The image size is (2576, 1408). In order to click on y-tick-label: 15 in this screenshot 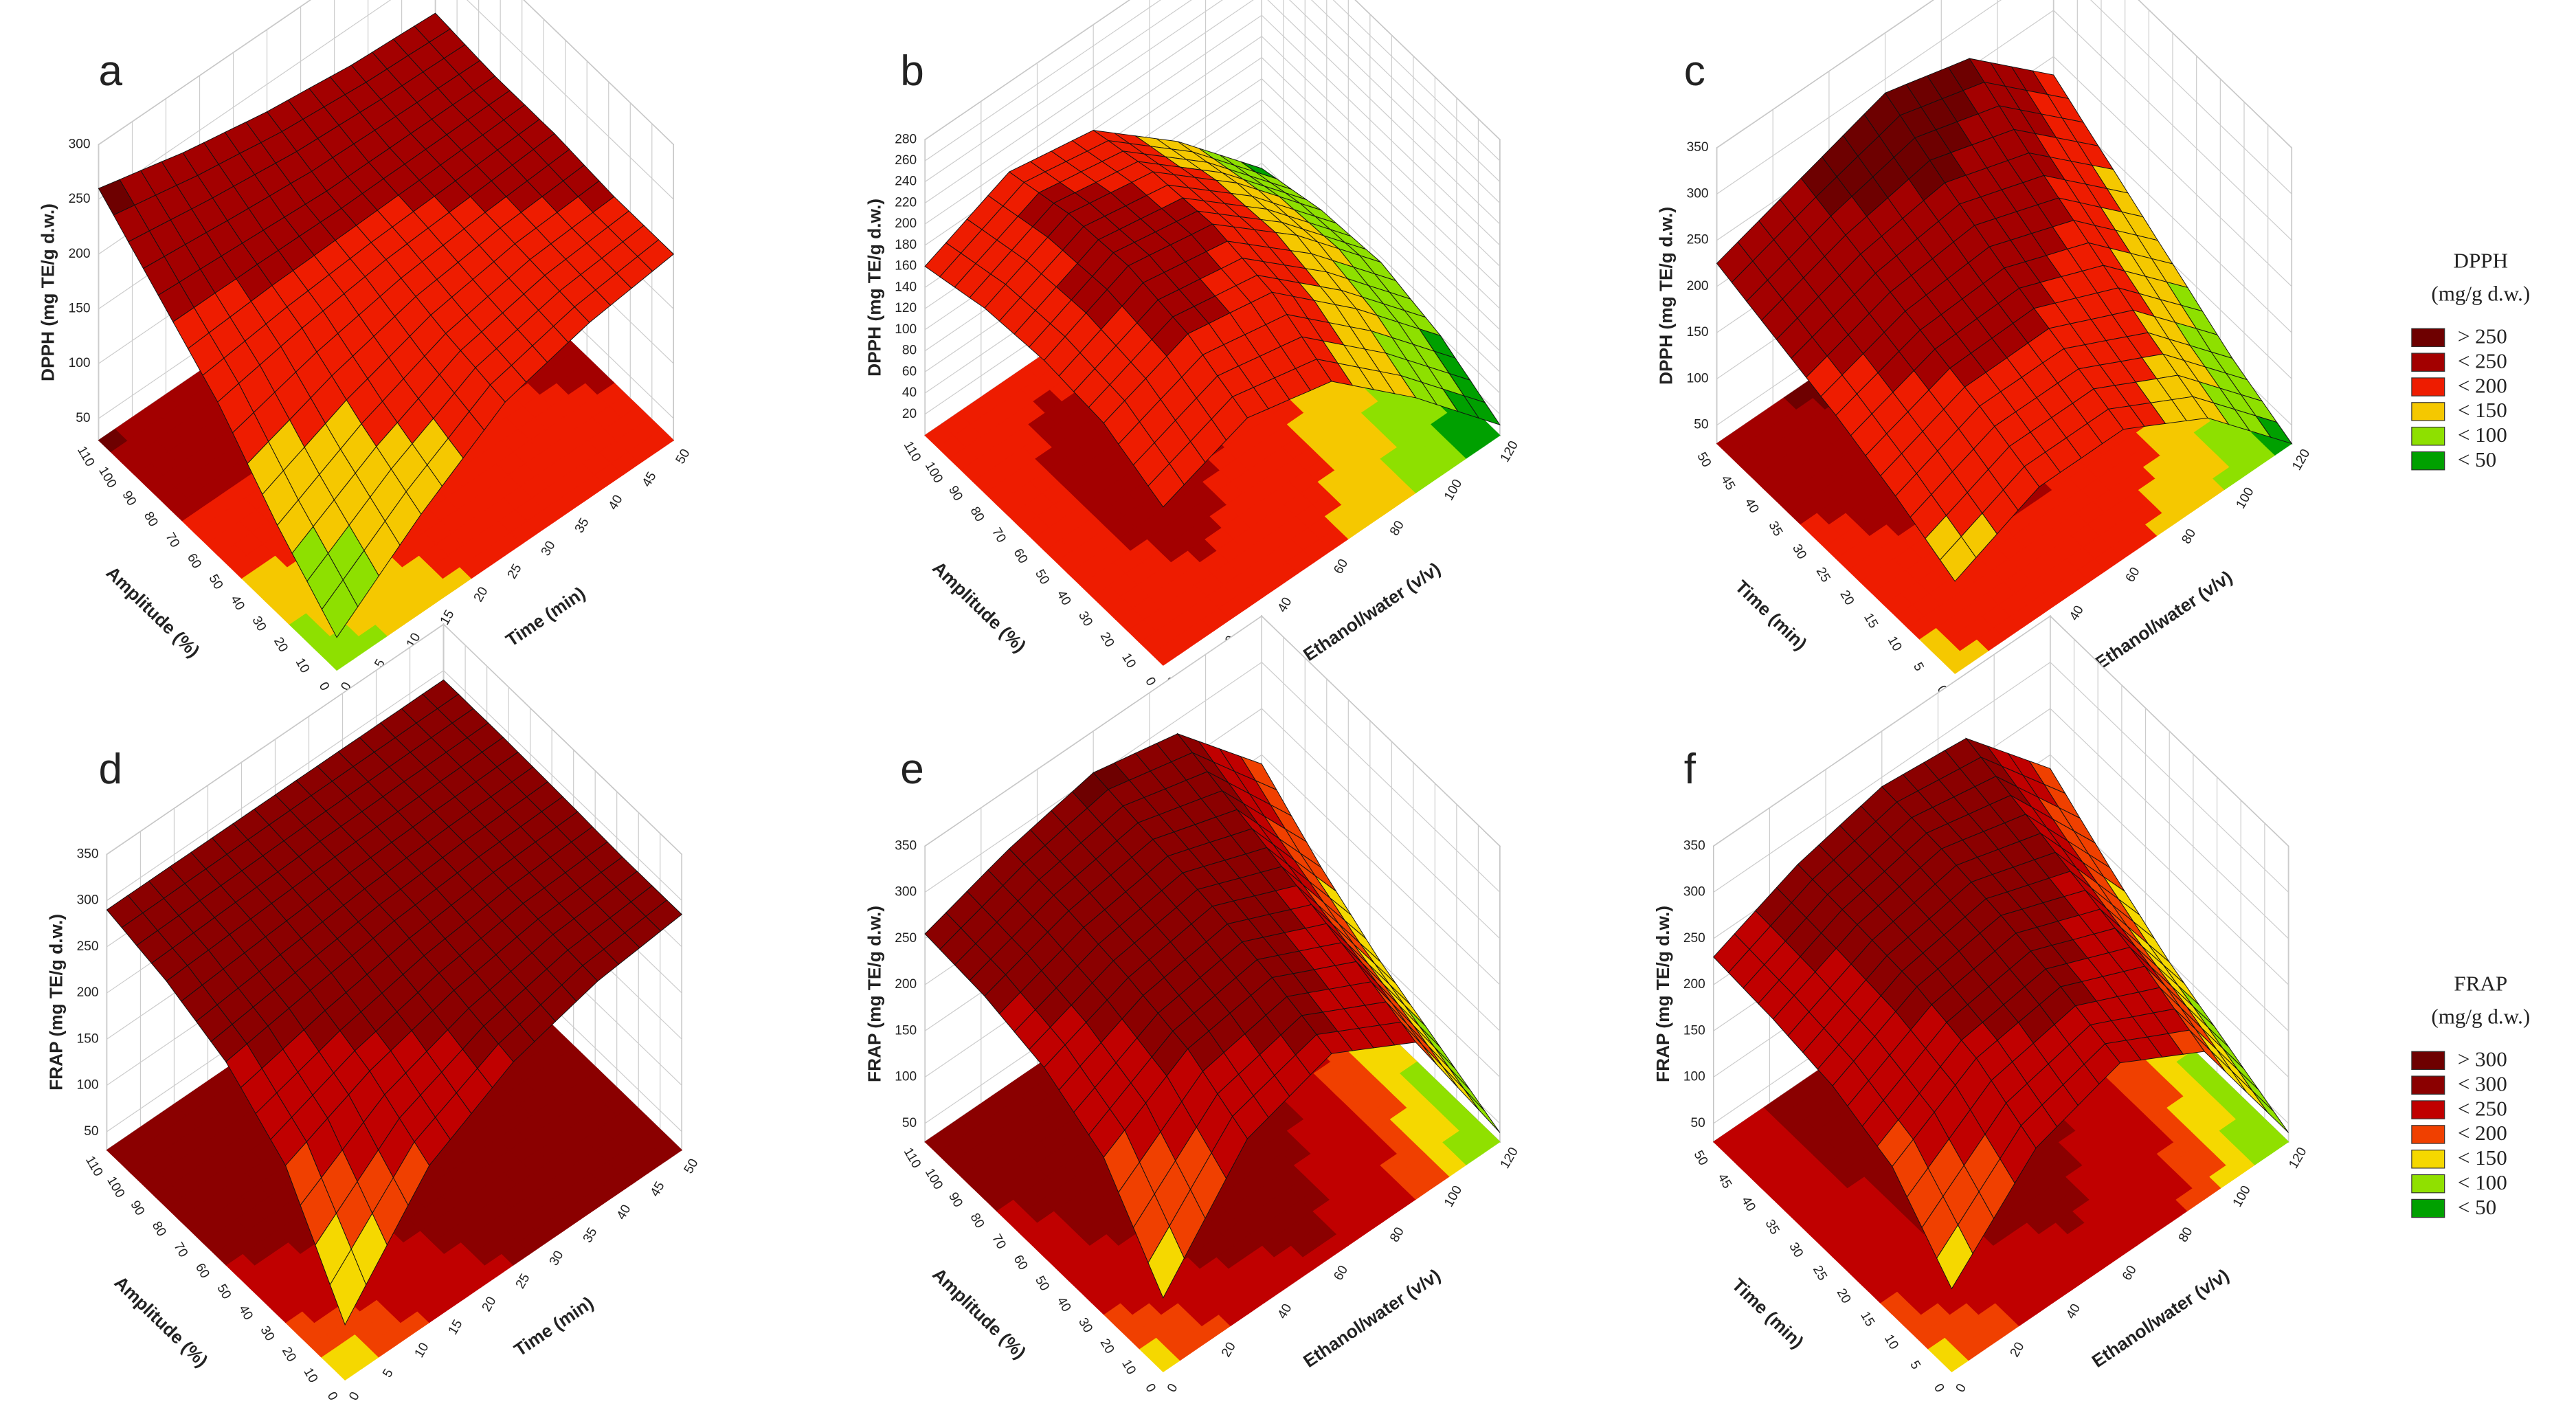, I will do `click(448, 617)`.